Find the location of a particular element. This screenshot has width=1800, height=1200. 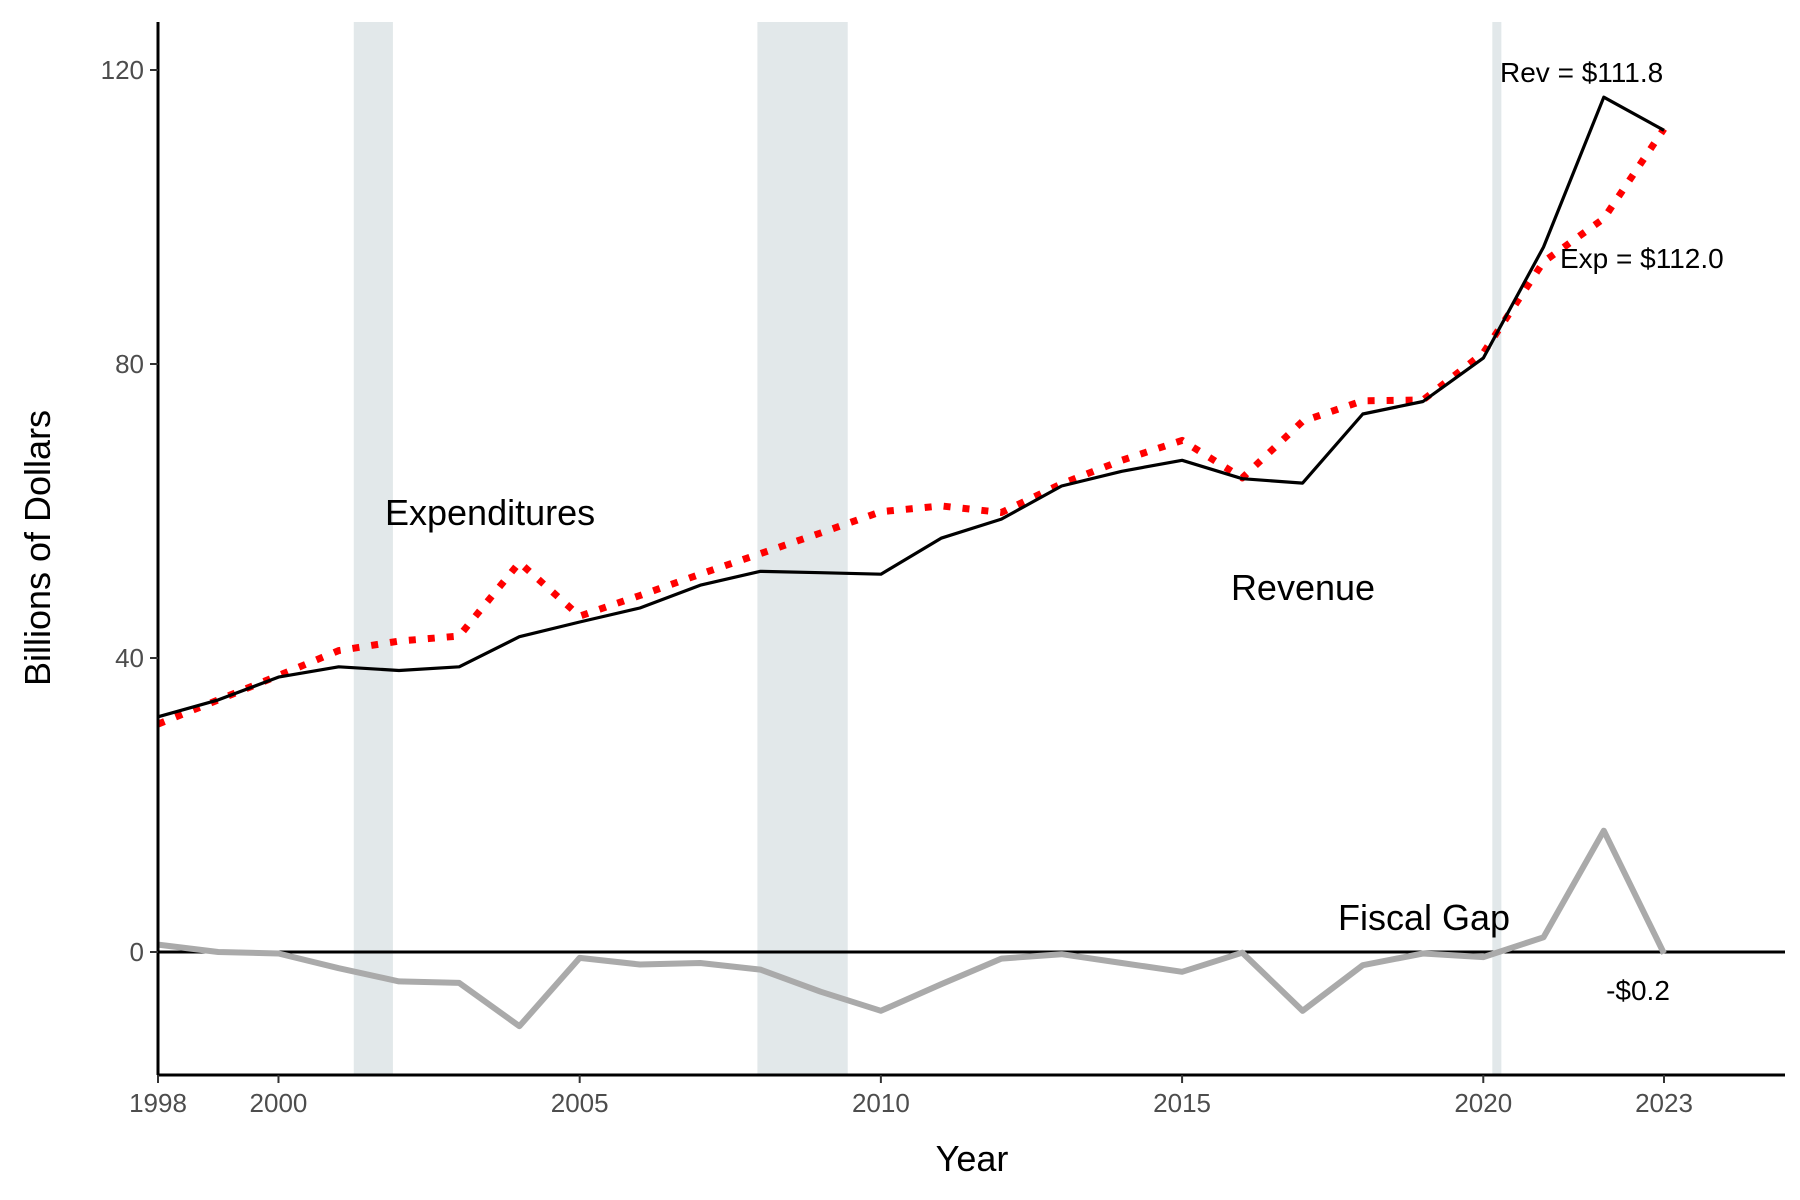

expenditures-label: Expenditures is located at coordinates (490, 512).